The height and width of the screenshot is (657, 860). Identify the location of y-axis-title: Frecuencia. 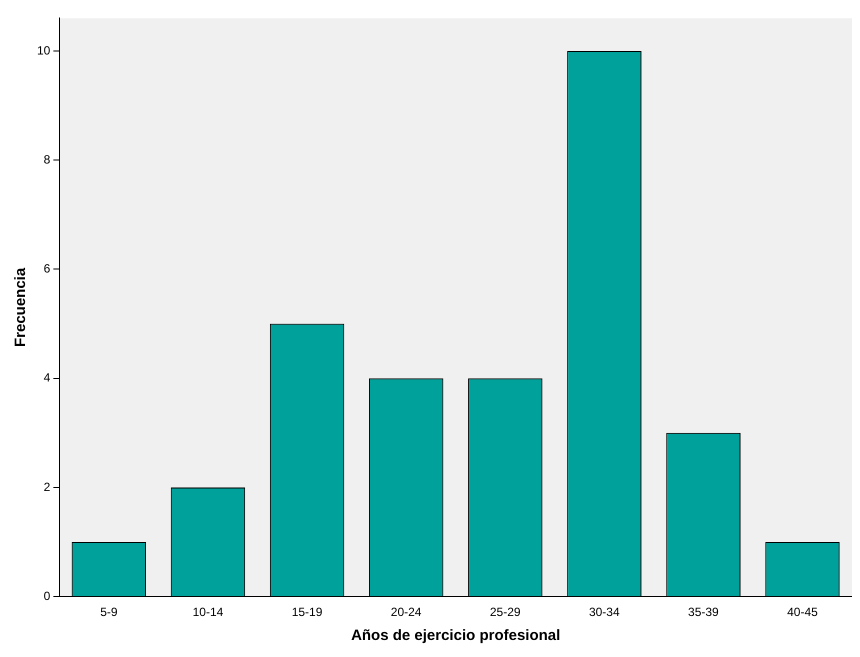
(21, 307).